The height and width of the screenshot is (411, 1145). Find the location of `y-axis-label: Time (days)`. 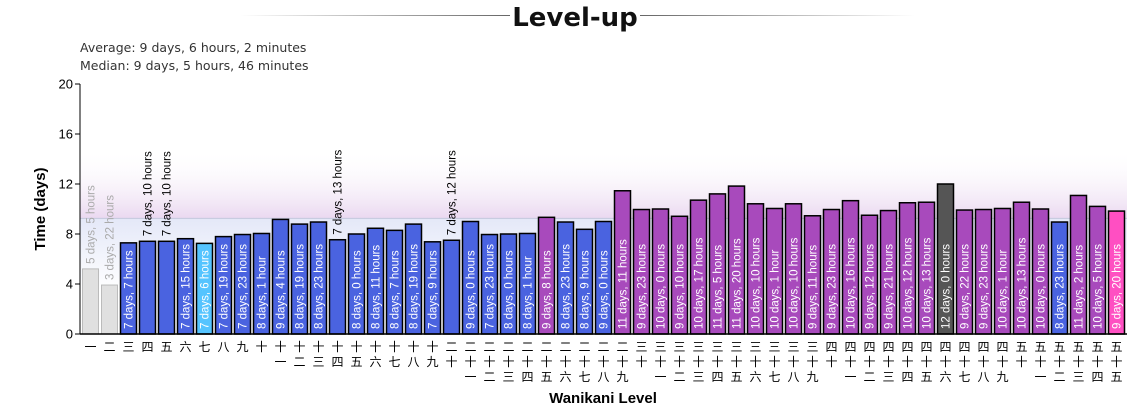

y-axis-label: Time (days) is located at coordinates (40, 208).